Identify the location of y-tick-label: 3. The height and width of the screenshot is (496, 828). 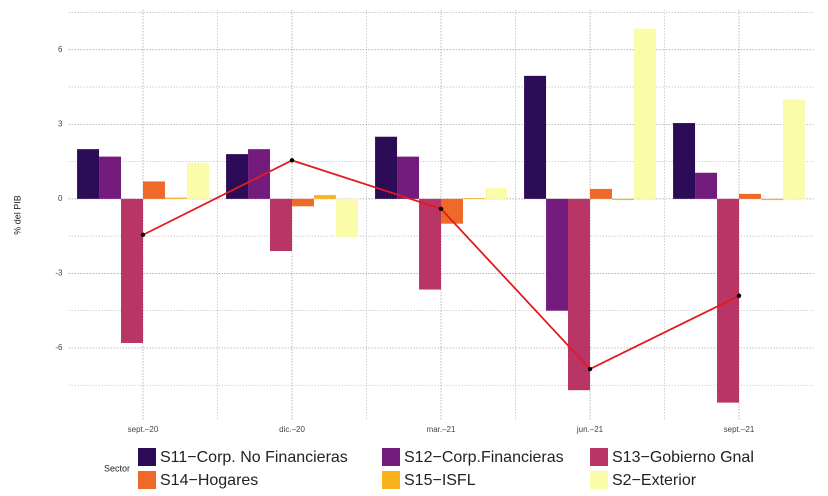
(60, 123).